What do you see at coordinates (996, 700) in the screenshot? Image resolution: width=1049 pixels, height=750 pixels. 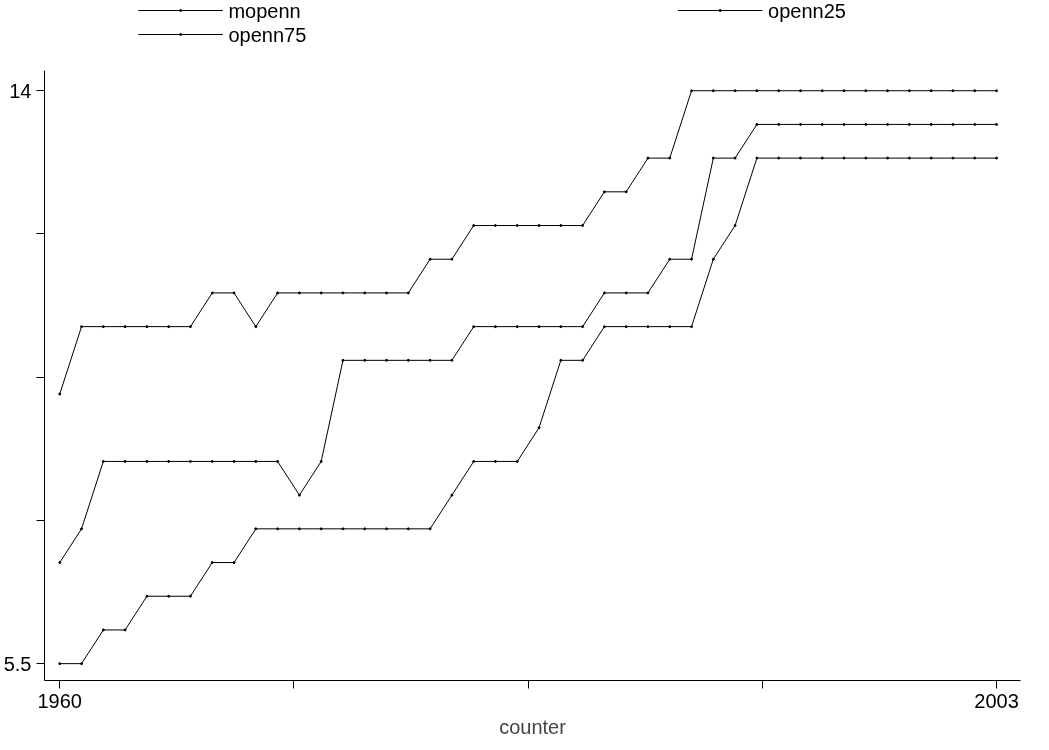 I see `x-tick-label: 2003` at bounding box center [996, 700].